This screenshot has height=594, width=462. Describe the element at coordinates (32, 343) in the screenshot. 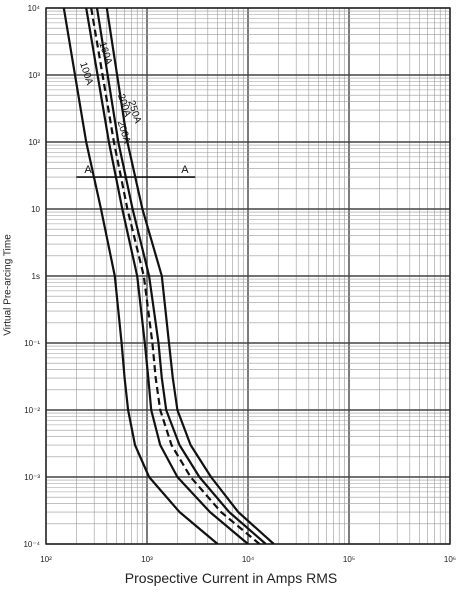

I see `y-tick-label: 10⁻¹` at that location.